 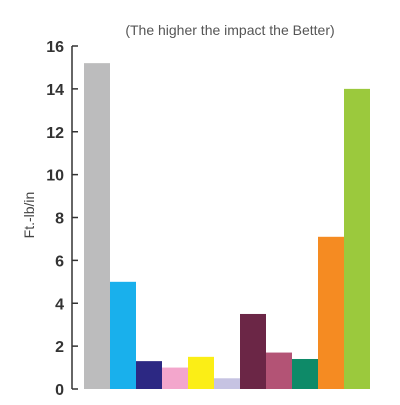 I want to click on y-tick-label-0: 0, so click(x=59, y=390).